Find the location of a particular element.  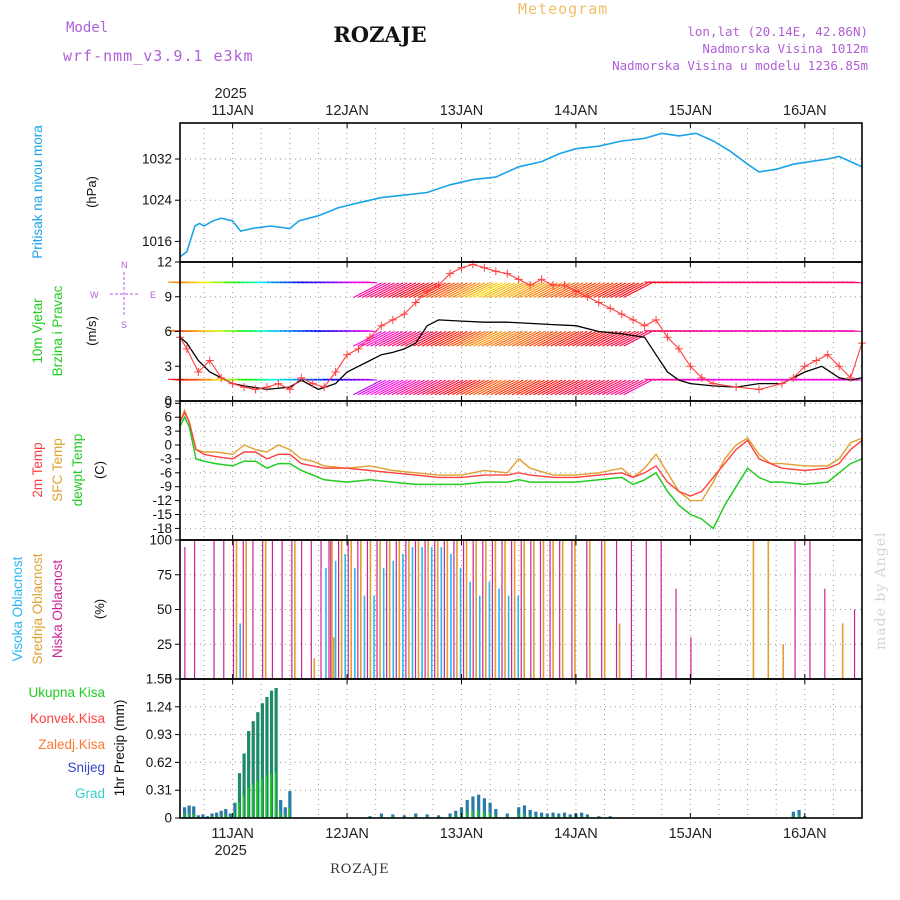

high-cloud-legend: Visoka Oblacnost is located at coordinates (17, 608).